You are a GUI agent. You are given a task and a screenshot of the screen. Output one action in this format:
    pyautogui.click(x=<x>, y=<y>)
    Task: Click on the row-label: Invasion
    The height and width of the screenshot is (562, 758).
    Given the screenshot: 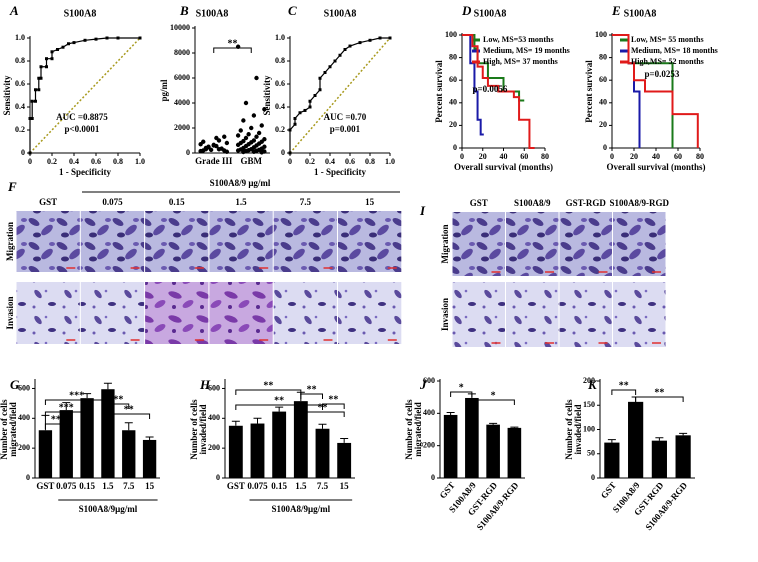 What is the action you would take?
    pyautogui.click(x=445, y=314)
    